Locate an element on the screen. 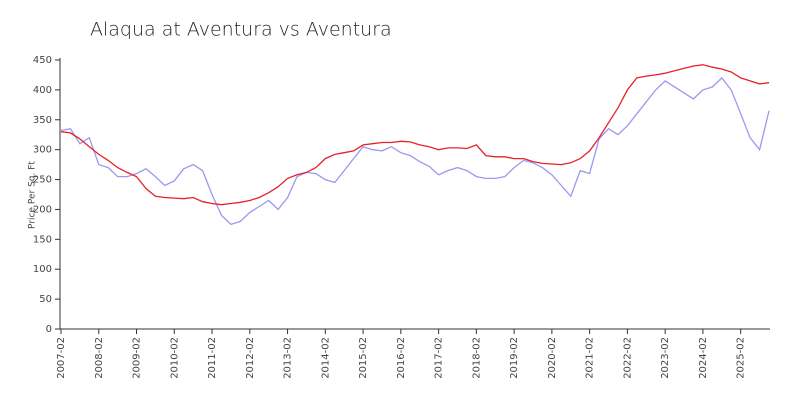  y-tick-label: 450 is located at coordinates (42, 60).